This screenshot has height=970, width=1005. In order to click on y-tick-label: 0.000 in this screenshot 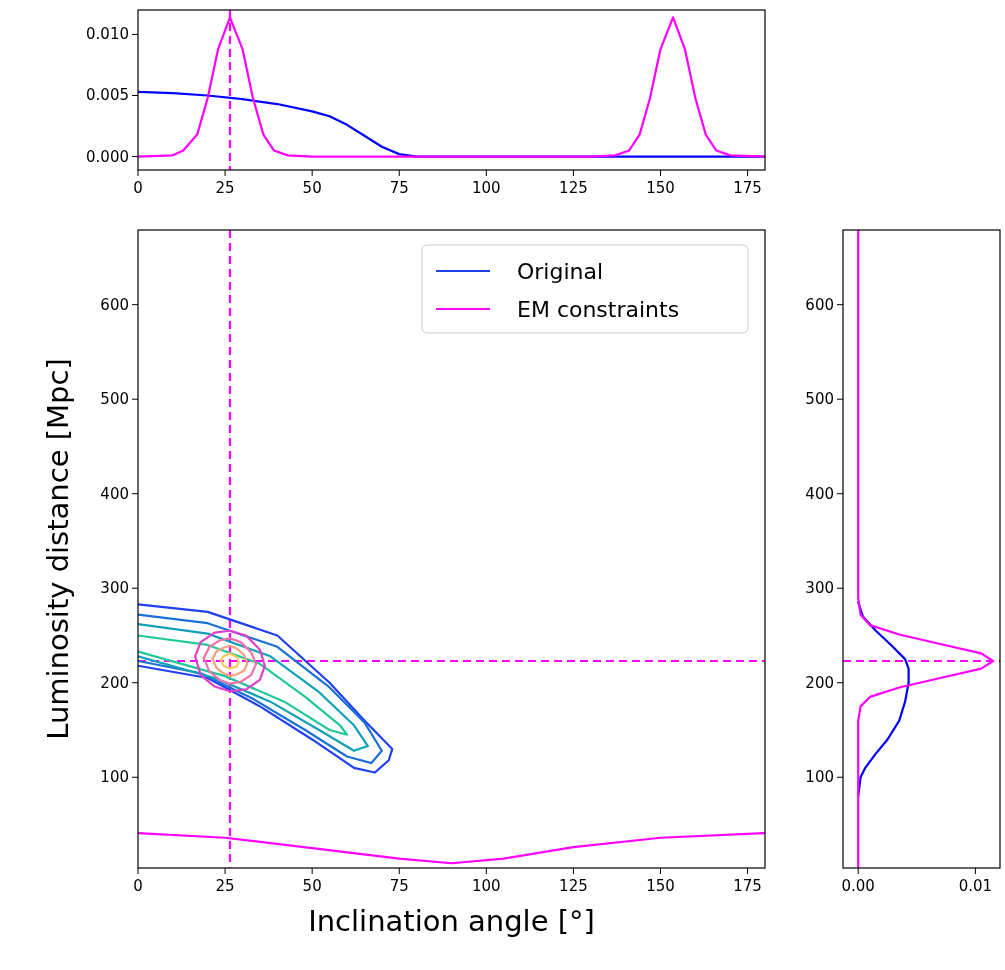, I will do `click(107, 156)`.